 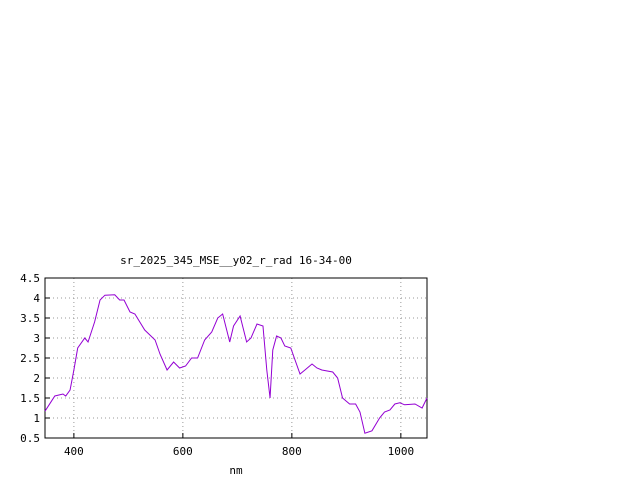 What do you see at coordinates (401, 451) in the screenshot?
I see `x-tick-label: 1000` at bounding box center [401, 451].